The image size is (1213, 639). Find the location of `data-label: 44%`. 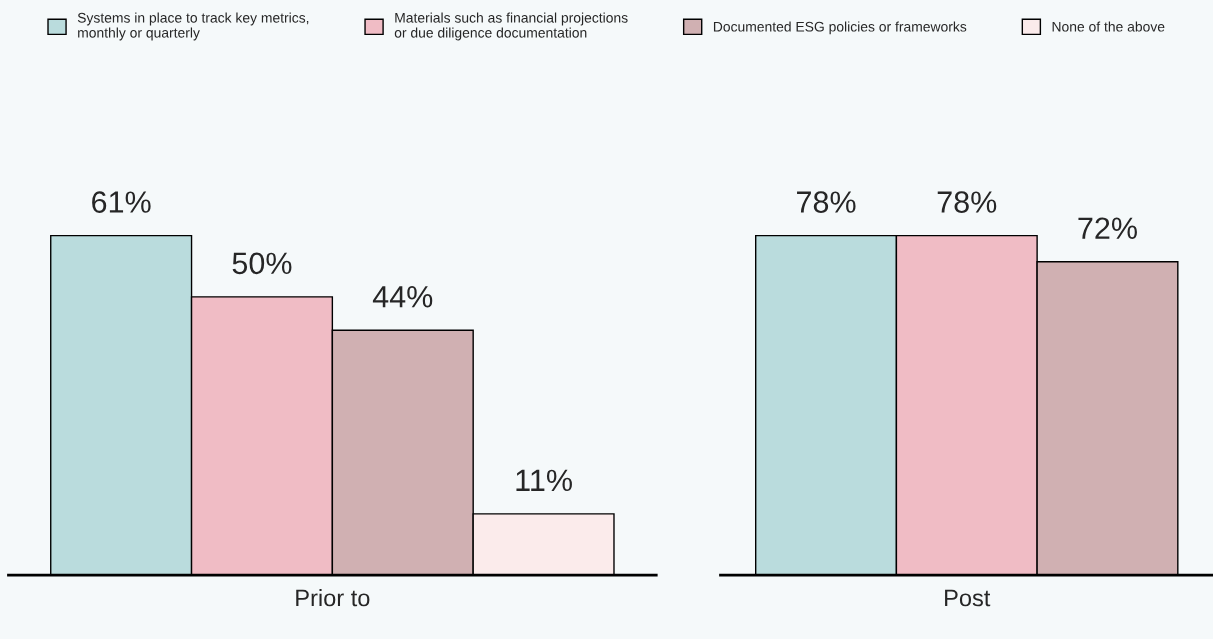

data-label: 44% is located at coordinates (402, 297).